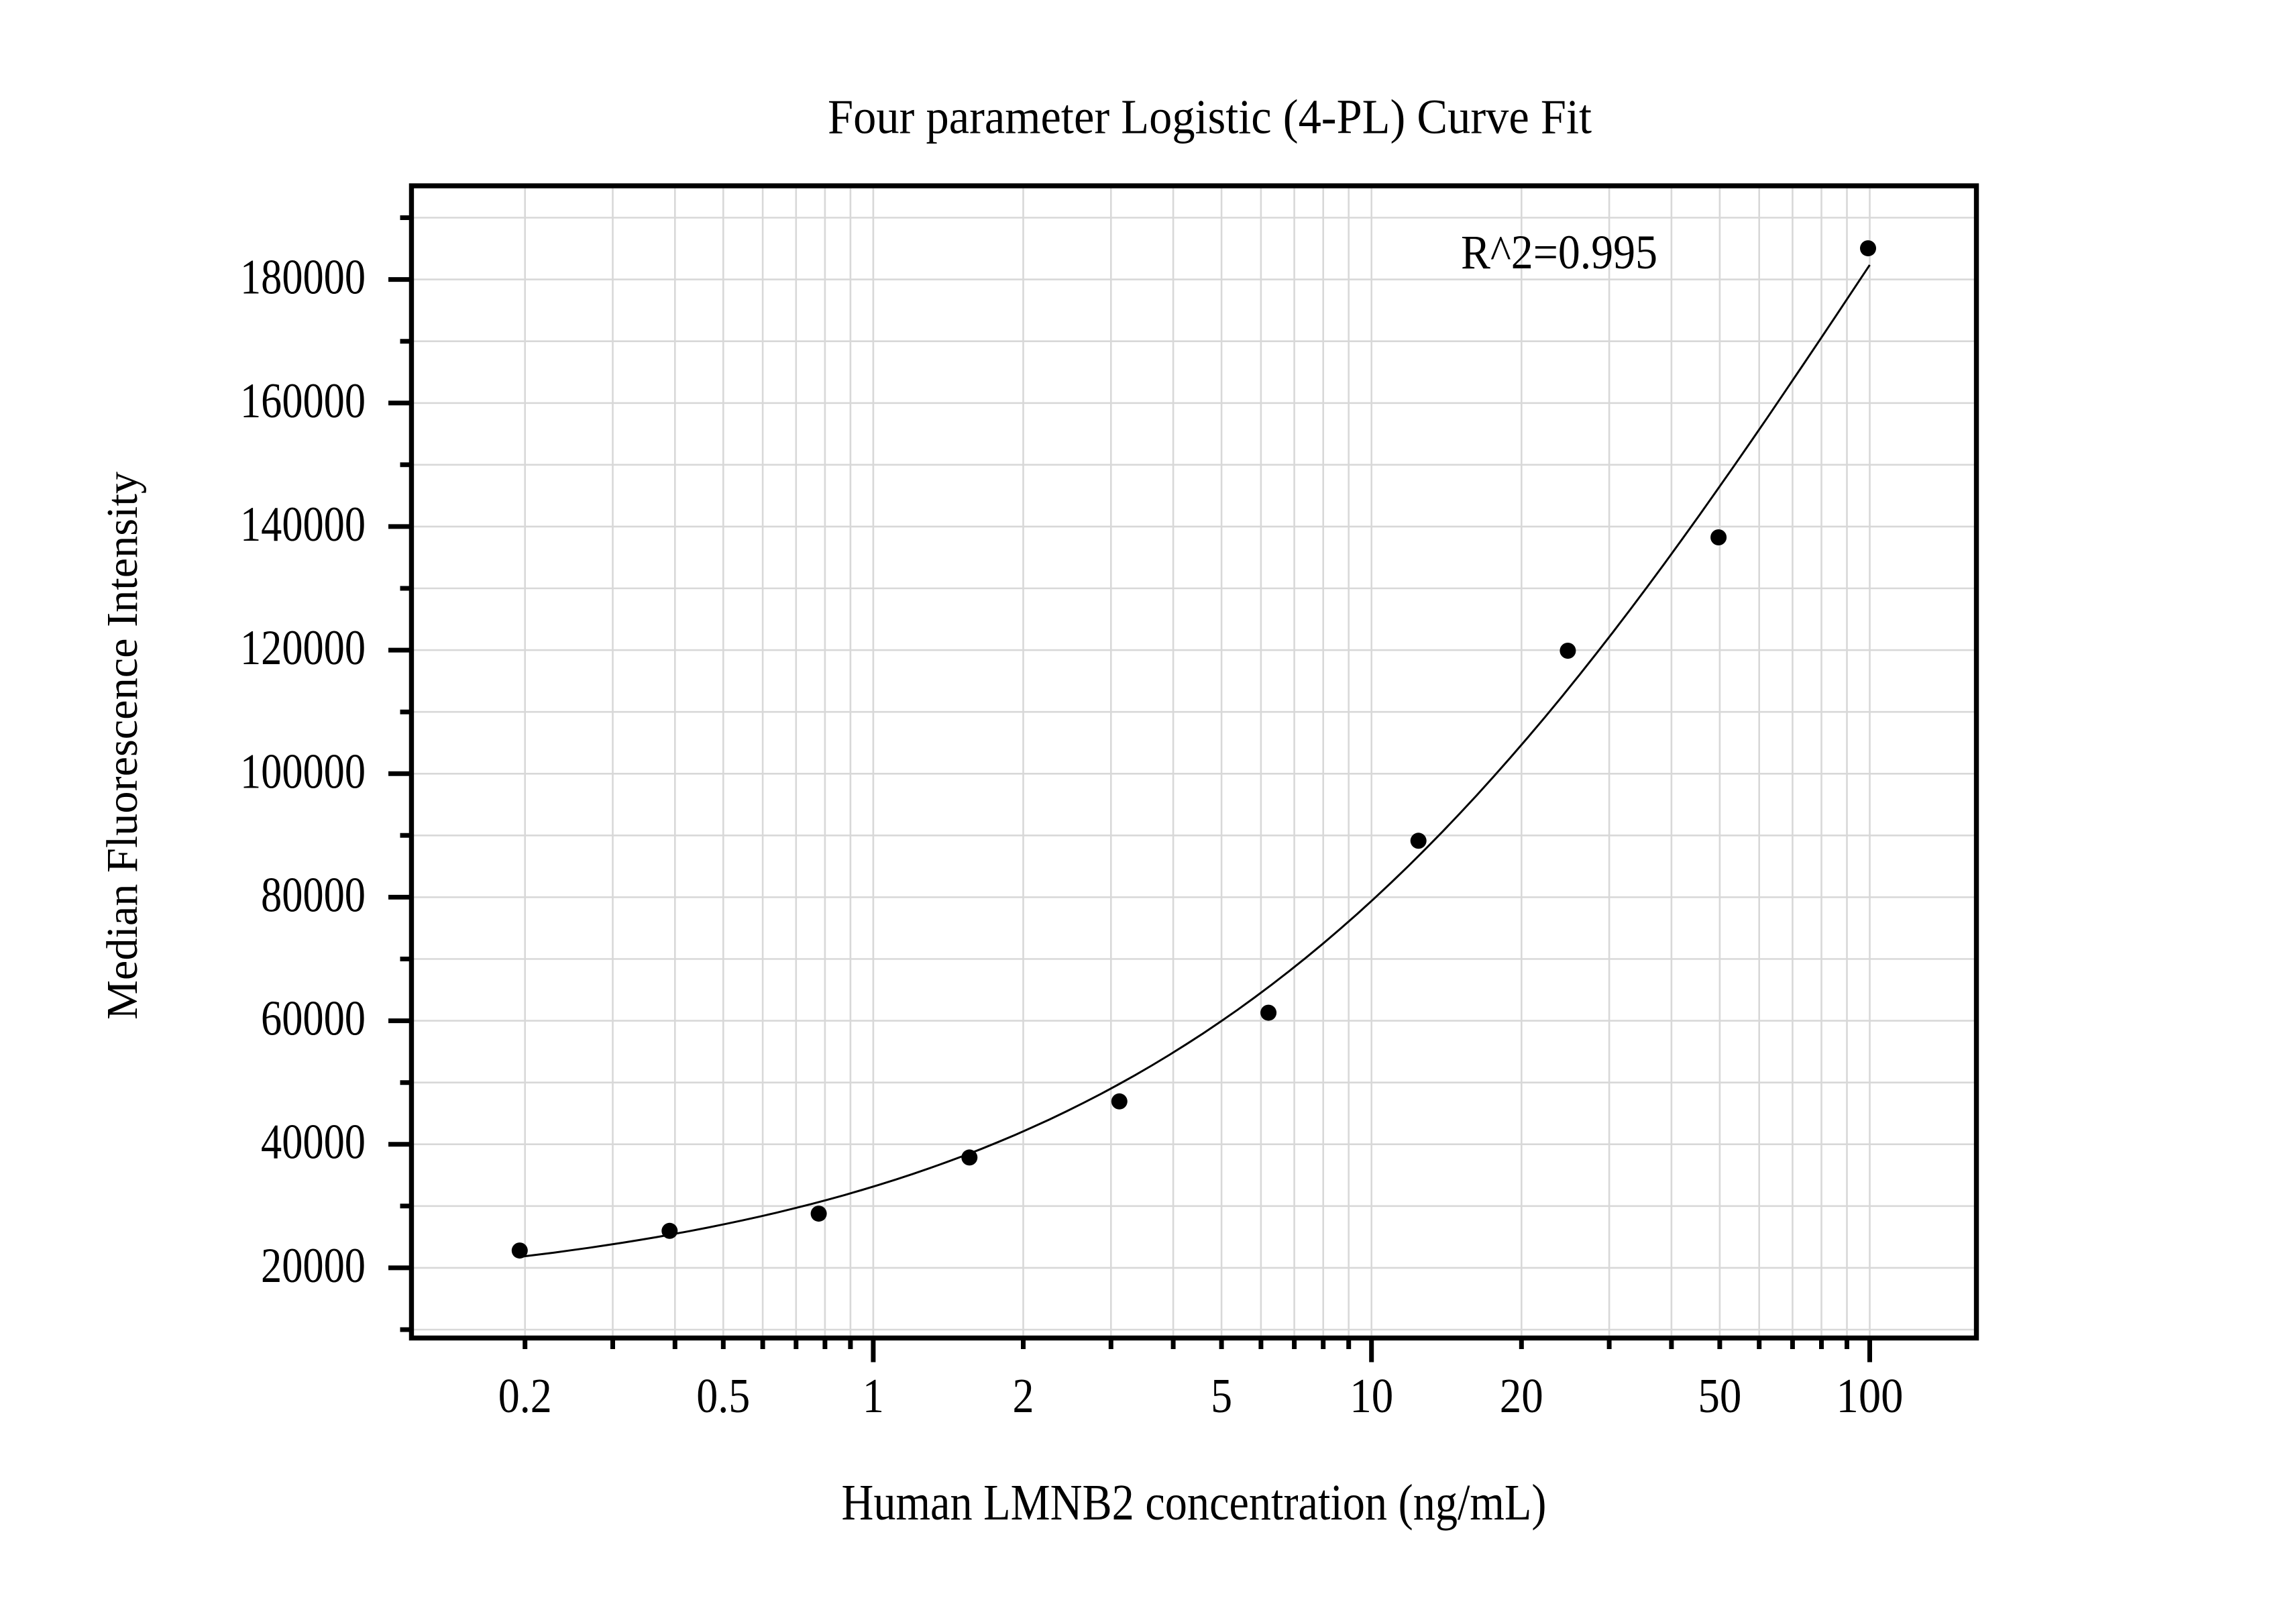 This screenshot has width=2296, height=1604. Describe the element at coordinates (1210, 117) in the screenshot. I see `svg-text:Four parameter Logistic (4-PL): Four parameter Logistic (4-PL) Curve Fit` at that location.